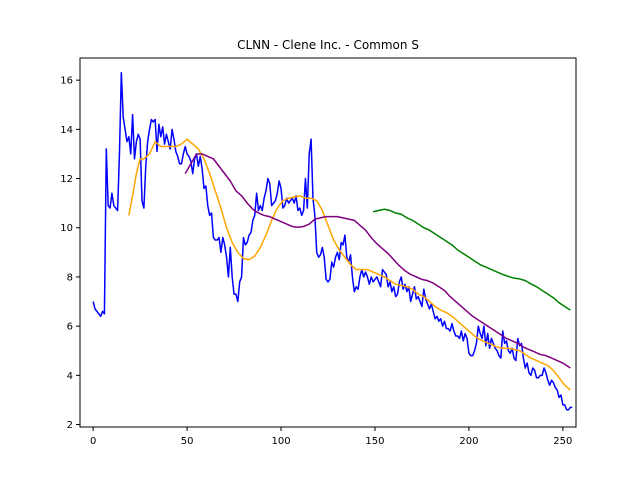 This screenshot has height=480, width=640. What do you see at coordinates (280, 441) in the screenshot?
I see `x-tick-label: 100` at bounding box center [280, 441].